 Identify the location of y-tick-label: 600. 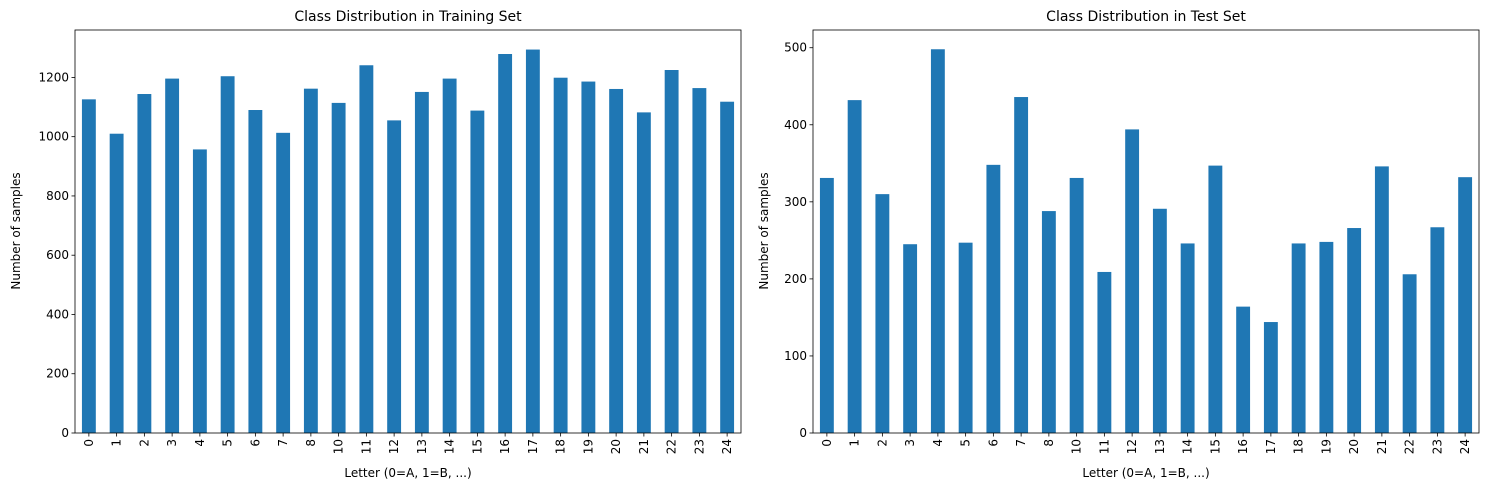
(57, 255).